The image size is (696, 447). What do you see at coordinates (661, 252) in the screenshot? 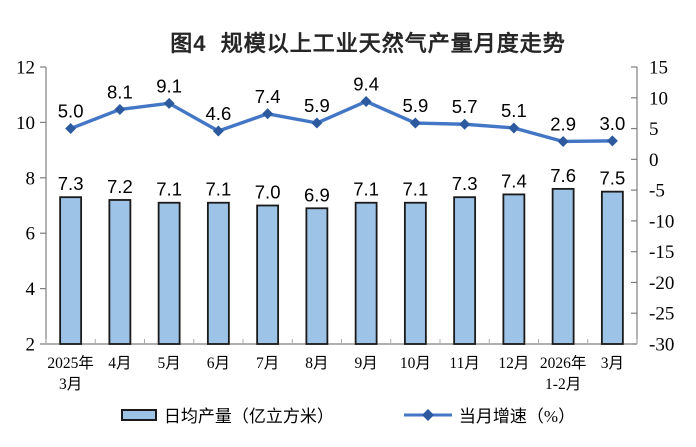
I see `right-axis-tick-label: -15` at bounding box center [661, 252].